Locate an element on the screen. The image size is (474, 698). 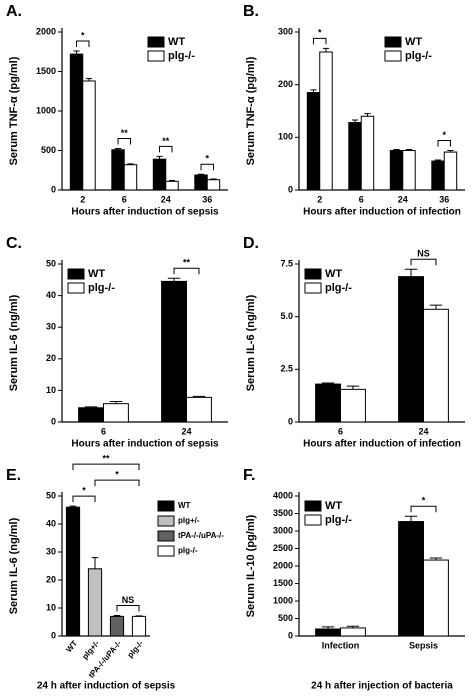
y-tick-label: 3000 is located at coordinates (283, 530).